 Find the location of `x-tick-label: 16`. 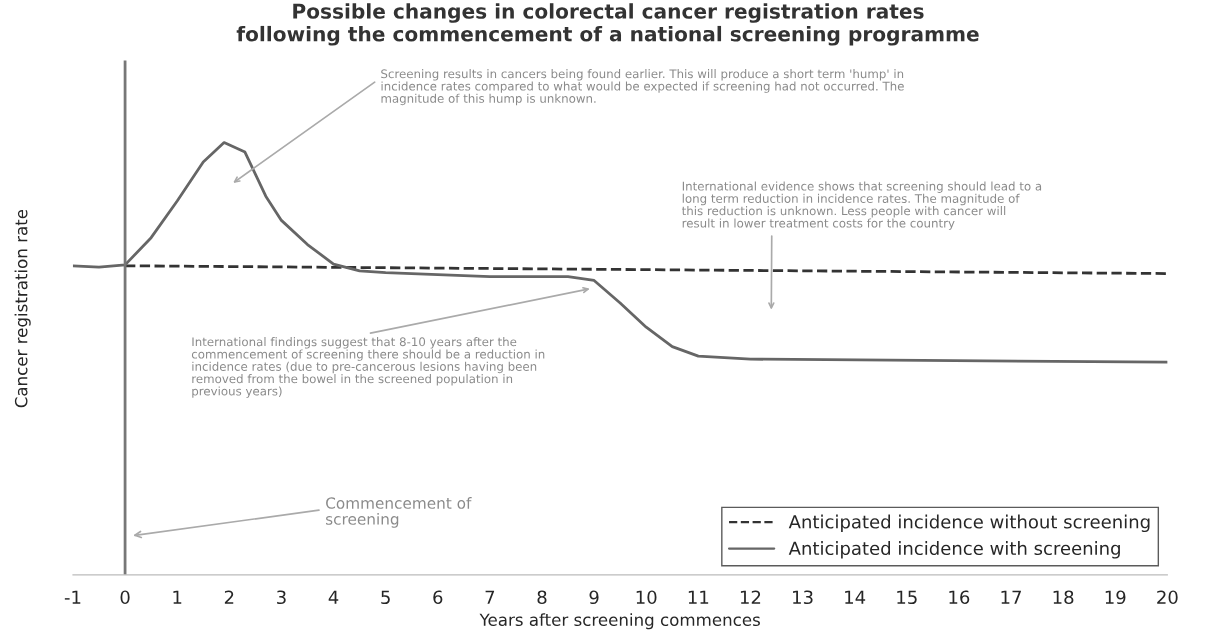

x-tick-label: 16 is located at coordinates (959, 597).